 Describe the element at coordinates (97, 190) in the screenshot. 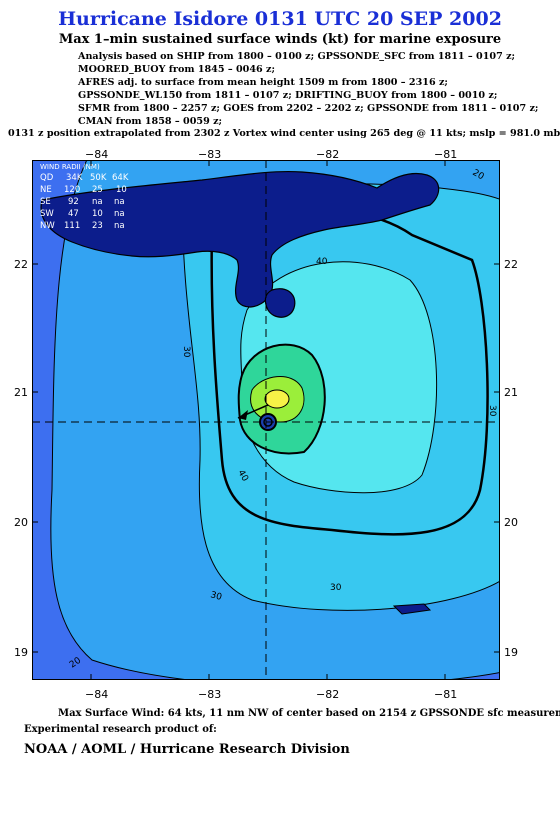

I see `wind-radii-cell: 25` at that location.